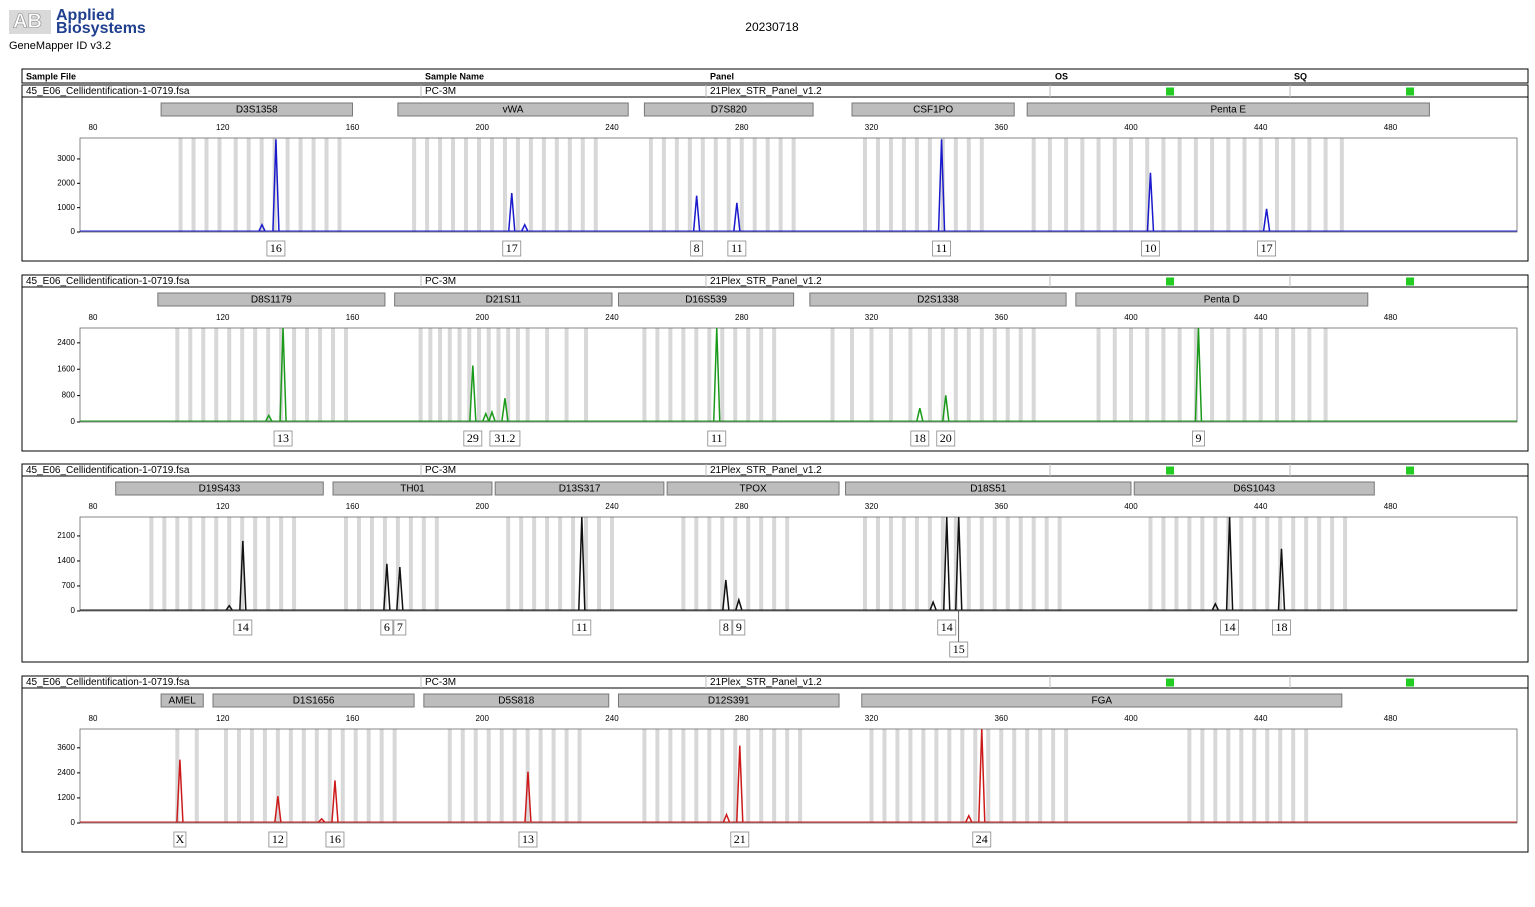 This screenshot has width=1535, height=907. What do you see at coordinates (483, 718) in the screenshot?
I see `x-tick-label: 200` at bounding box center [483, 718].